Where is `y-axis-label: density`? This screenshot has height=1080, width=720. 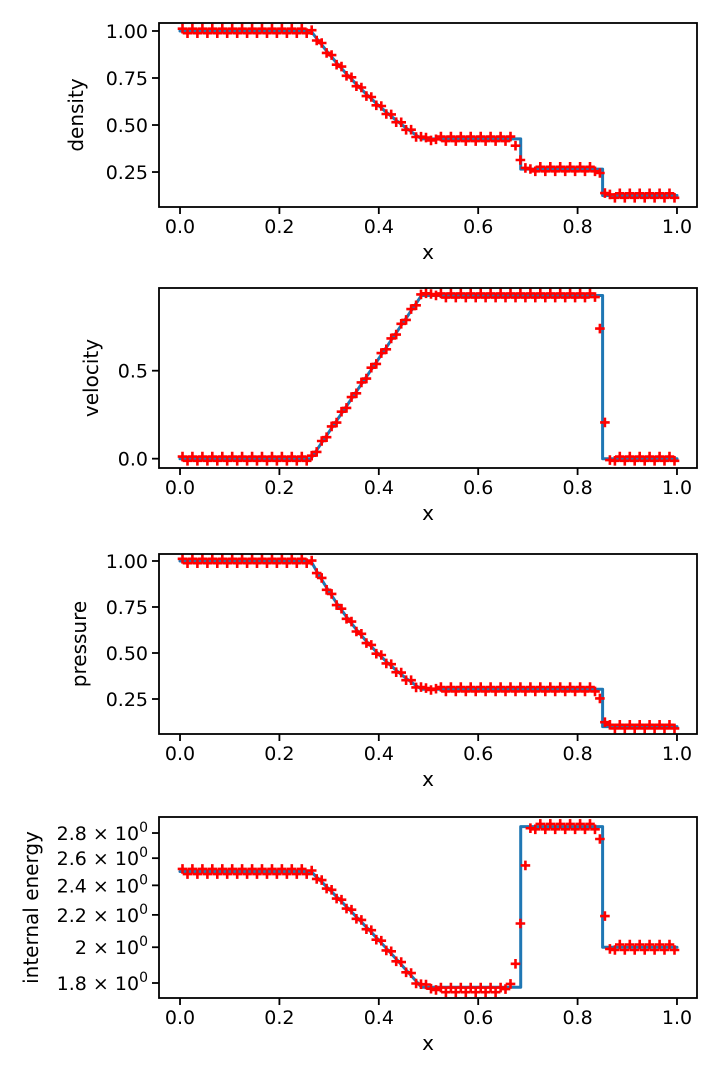
y-axis-label: density is located at coordinates (76, 114).